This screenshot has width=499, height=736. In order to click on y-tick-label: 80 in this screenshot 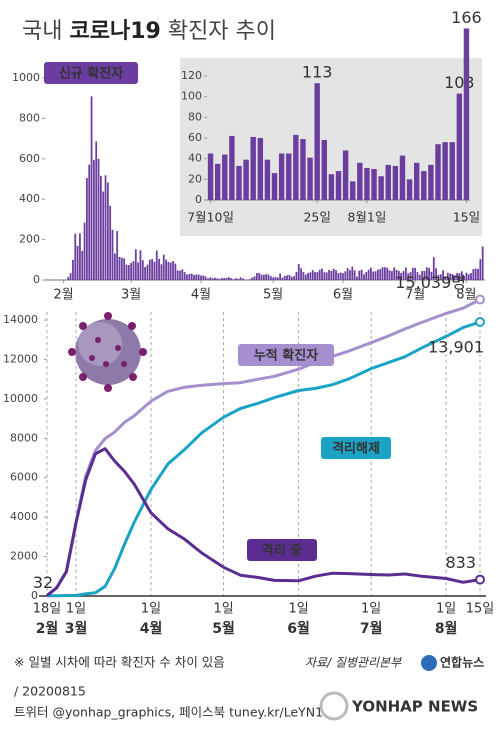, I will do `click(195, 116)`.